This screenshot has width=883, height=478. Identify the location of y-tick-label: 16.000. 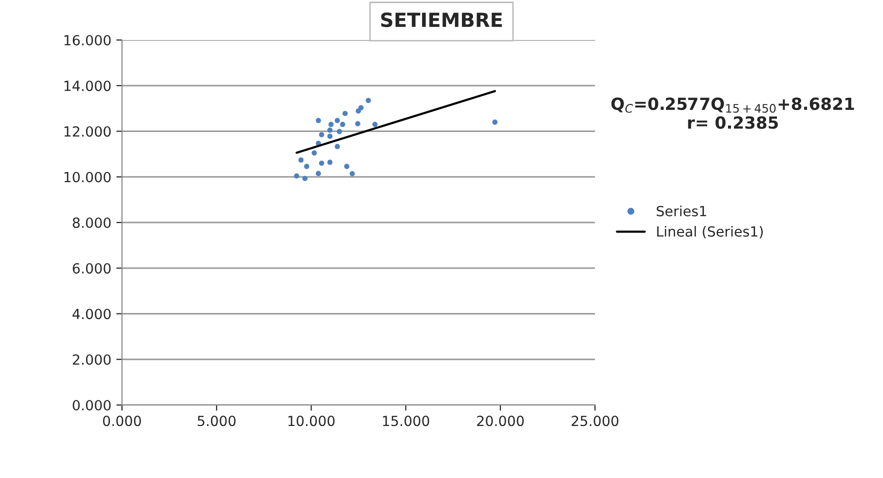
(87, 40).